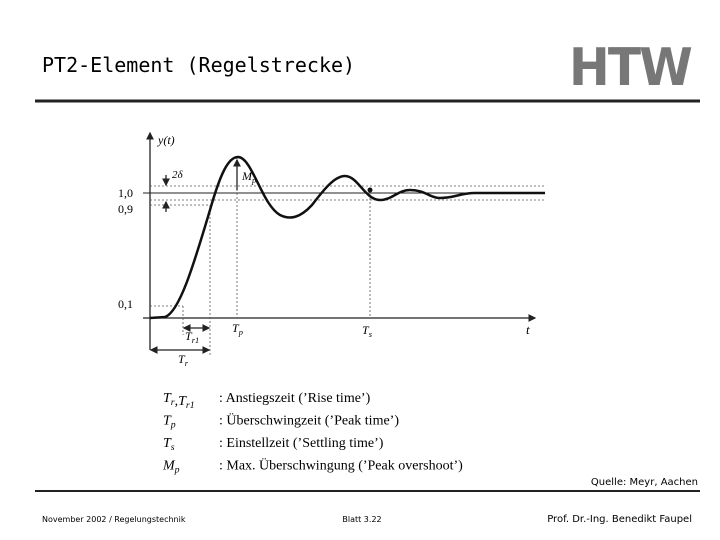 This screenshot has height=540, width=720. I want to click on band-label: 2δ, so click(178, 175).